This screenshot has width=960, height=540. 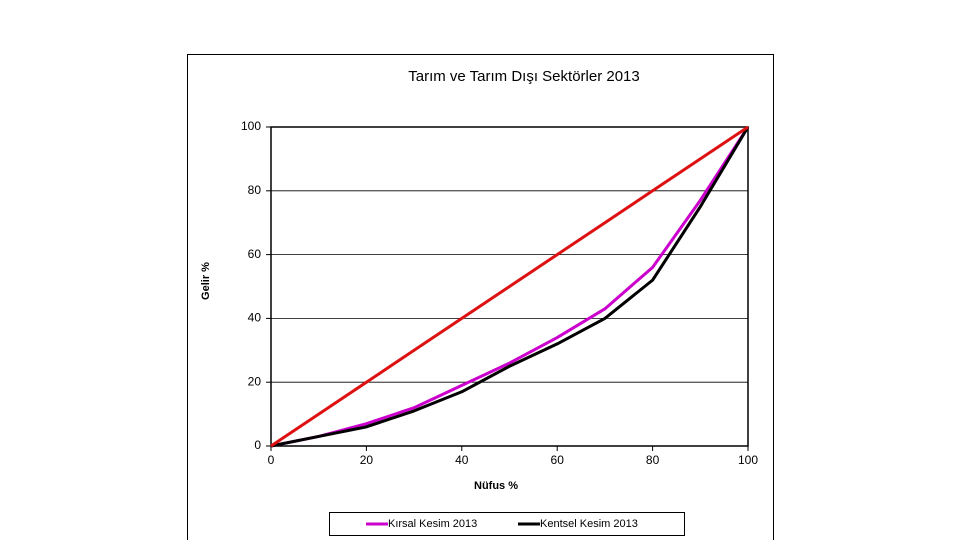 What do you see at coordinates (255, 190) in the screenshot?
I see `y-tick-label: 80` at bounding box center [255, 190].